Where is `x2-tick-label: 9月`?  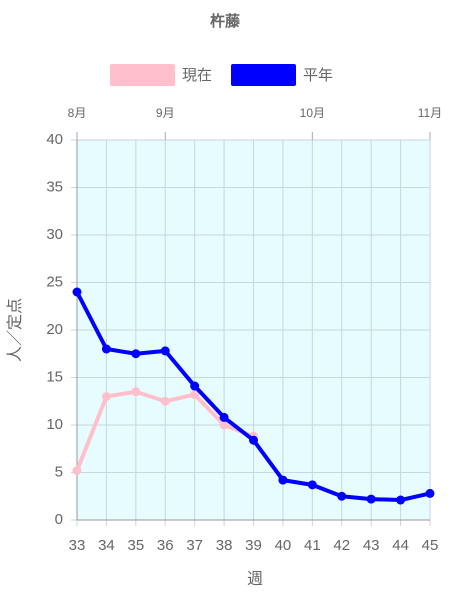 x2-tick-label: 9月 is located at coordinates (165, 113).